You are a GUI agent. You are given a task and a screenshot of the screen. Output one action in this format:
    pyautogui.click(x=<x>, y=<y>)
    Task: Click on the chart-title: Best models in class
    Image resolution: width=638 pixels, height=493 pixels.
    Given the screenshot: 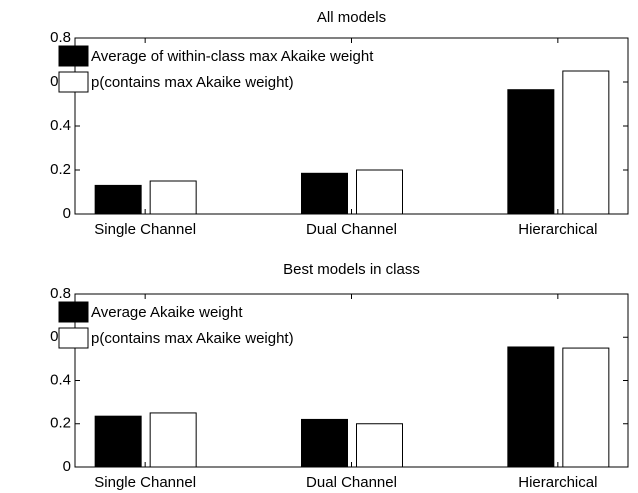 What is the action you would take?
    pyautogui.click(x=351, y=269)
    